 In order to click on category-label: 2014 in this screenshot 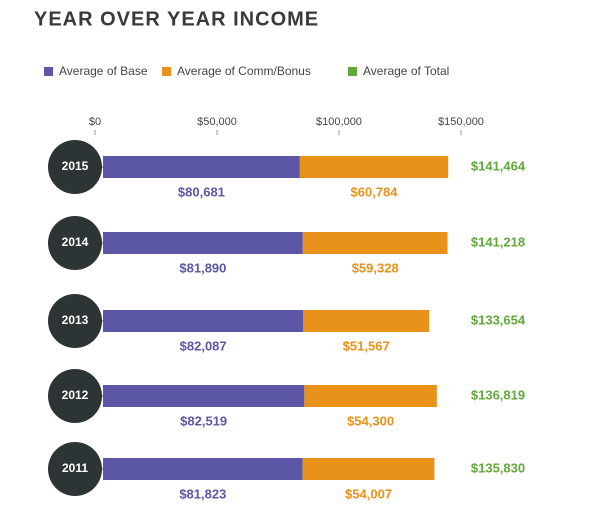, I will do `click(75, 242)`.